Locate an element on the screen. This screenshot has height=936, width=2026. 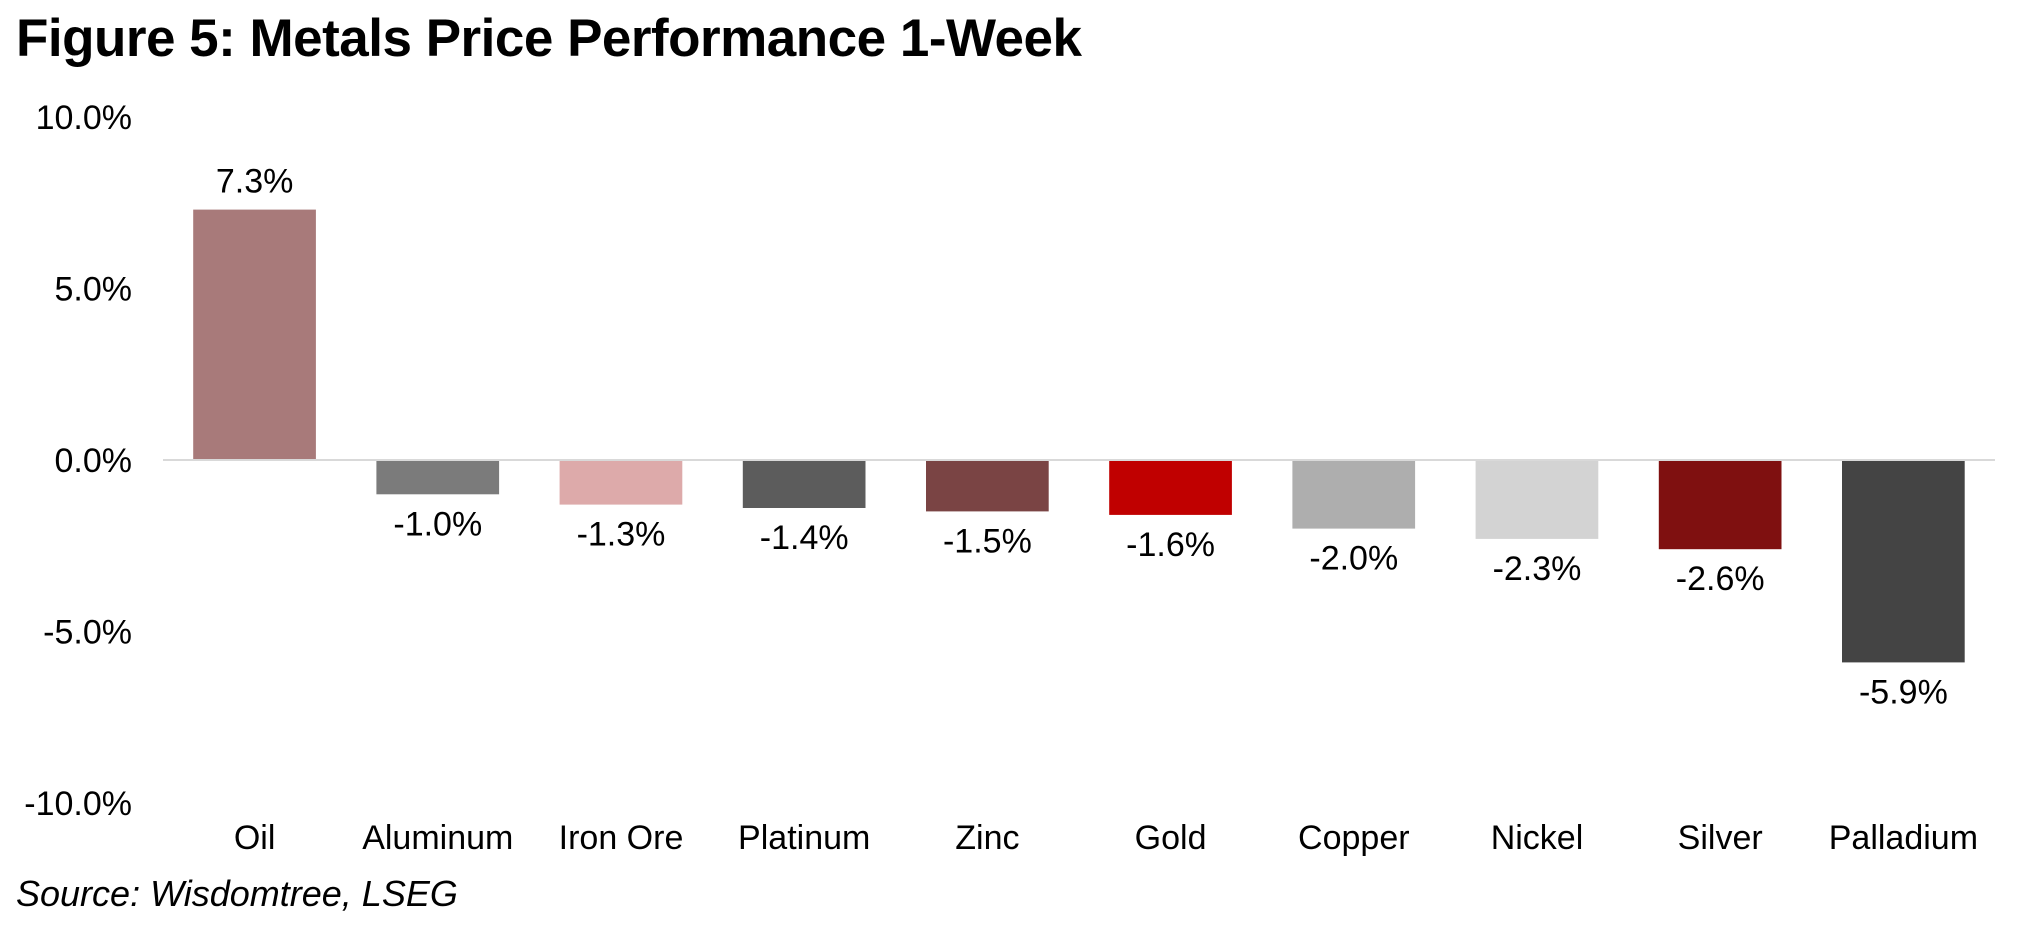
category-label: Zinc is located at coordinates (987, 838).